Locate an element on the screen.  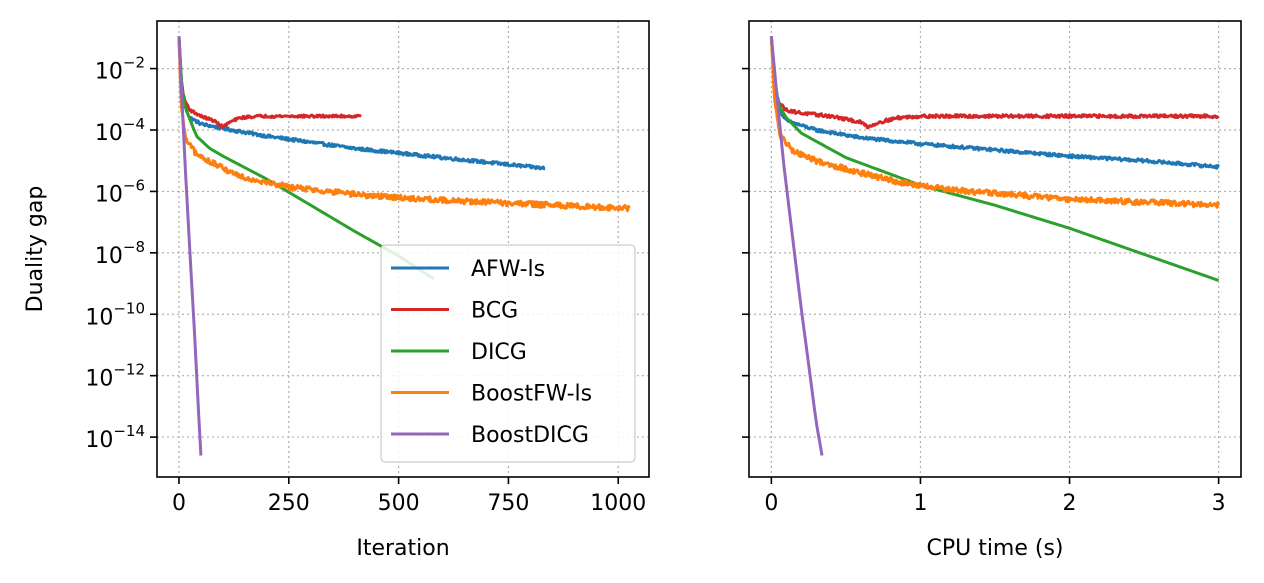
x-tick-label: 2 is located at coordinates (1070, 503).